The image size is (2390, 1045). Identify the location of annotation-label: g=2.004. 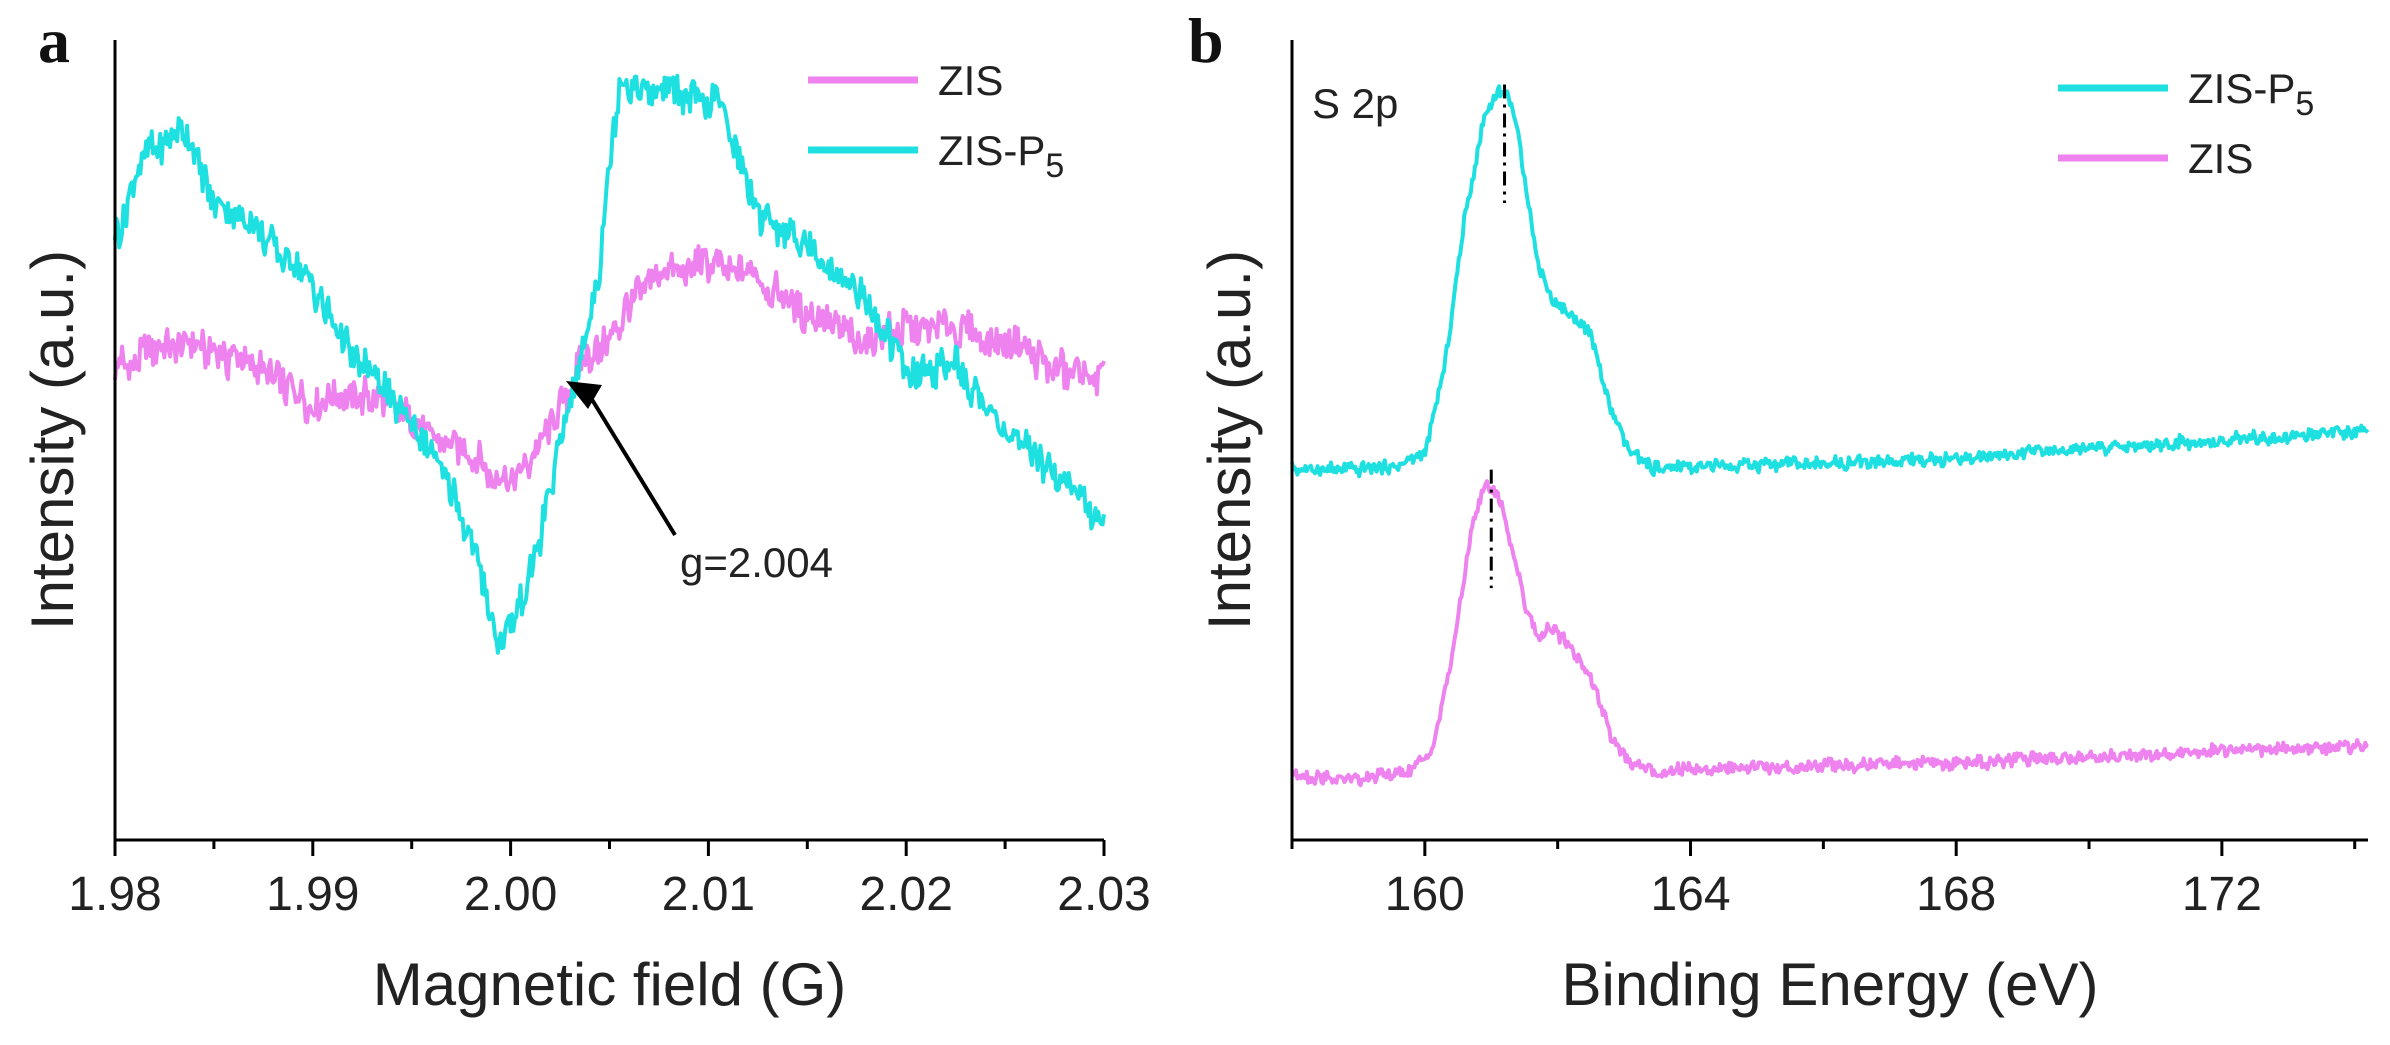
(756, 562).